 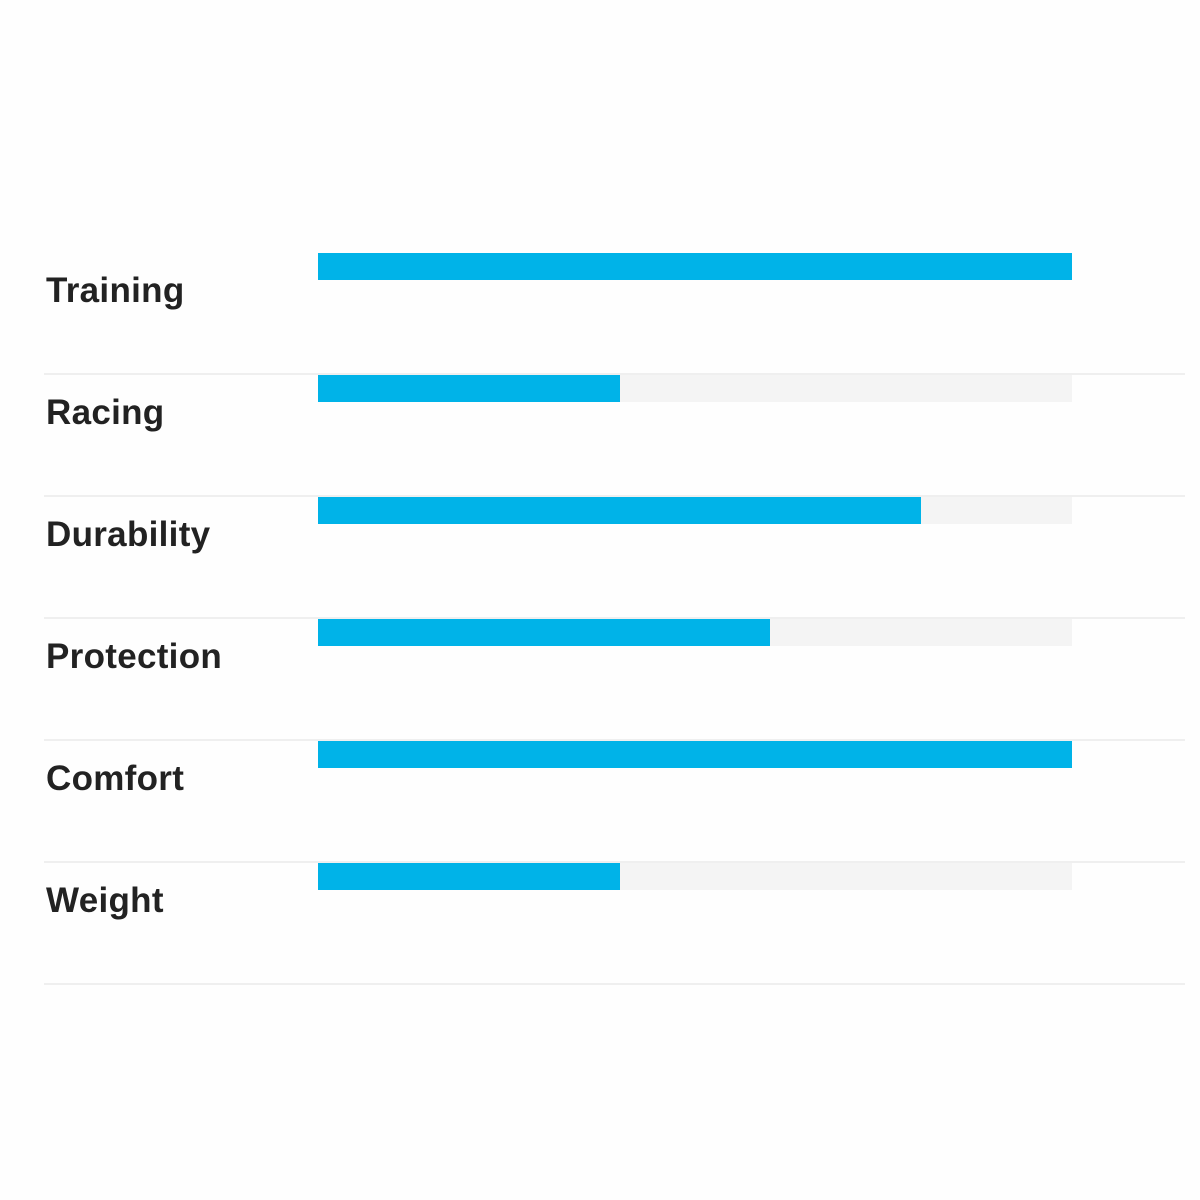 What do you see at coordinates (115, 778) in the screenshot?
I see `rating-label: Comfort` at bounding box center [115, 778].